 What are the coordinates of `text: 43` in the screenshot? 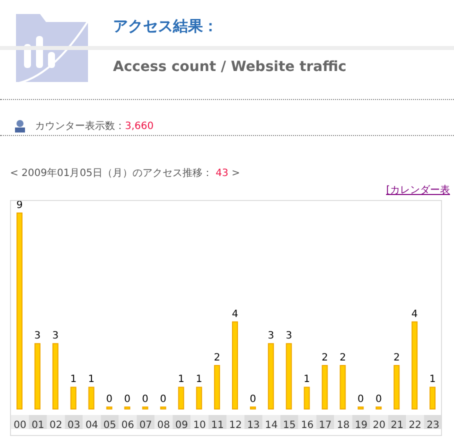 It's located at (221, 173).